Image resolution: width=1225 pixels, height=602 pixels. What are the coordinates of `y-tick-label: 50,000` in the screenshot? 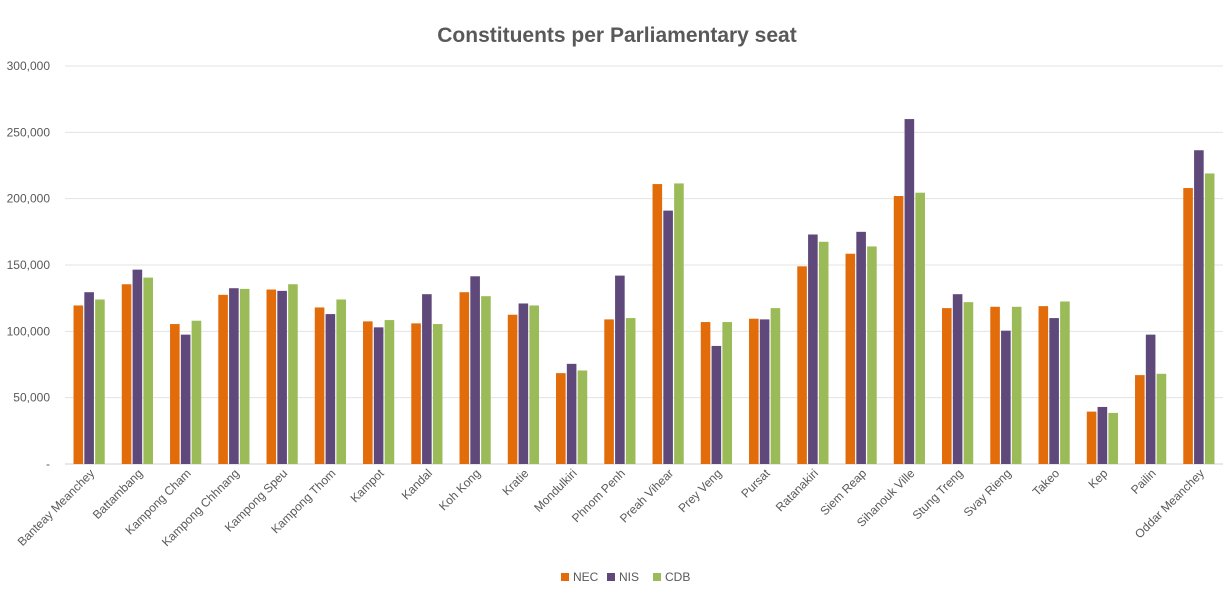 It's located at (31, 398).